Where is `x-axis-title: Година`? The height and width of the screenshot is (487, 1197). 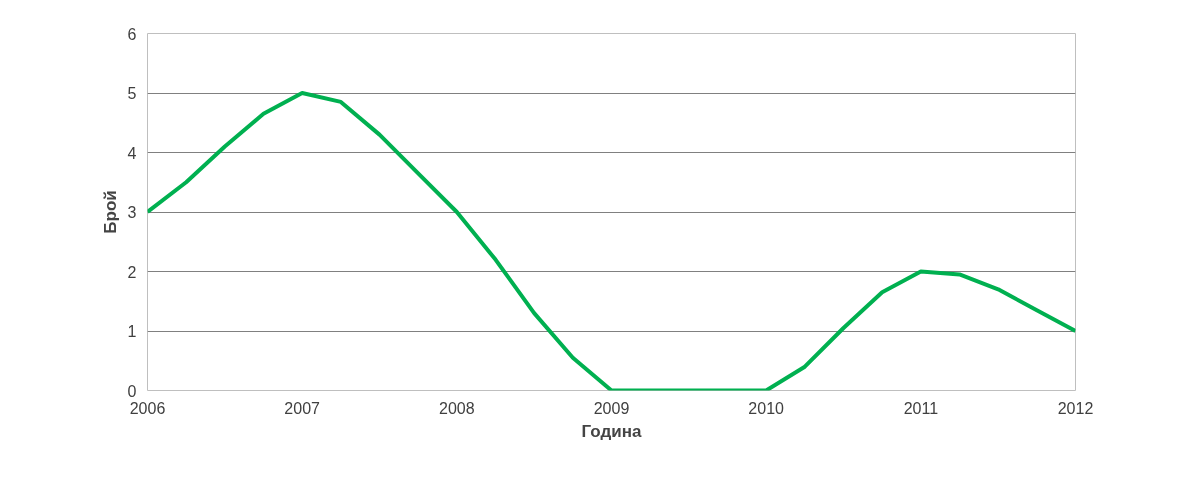 x-axis-title: Година is located at coordinates (611, 431).